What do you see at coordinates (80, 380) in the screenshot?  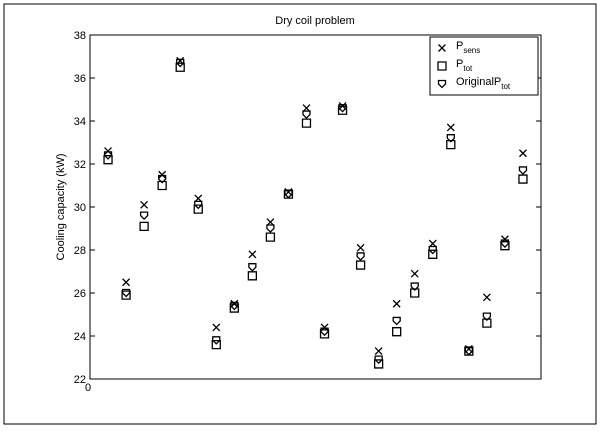 I see `y-tick-label: 22` at bounding box center [80, 380].